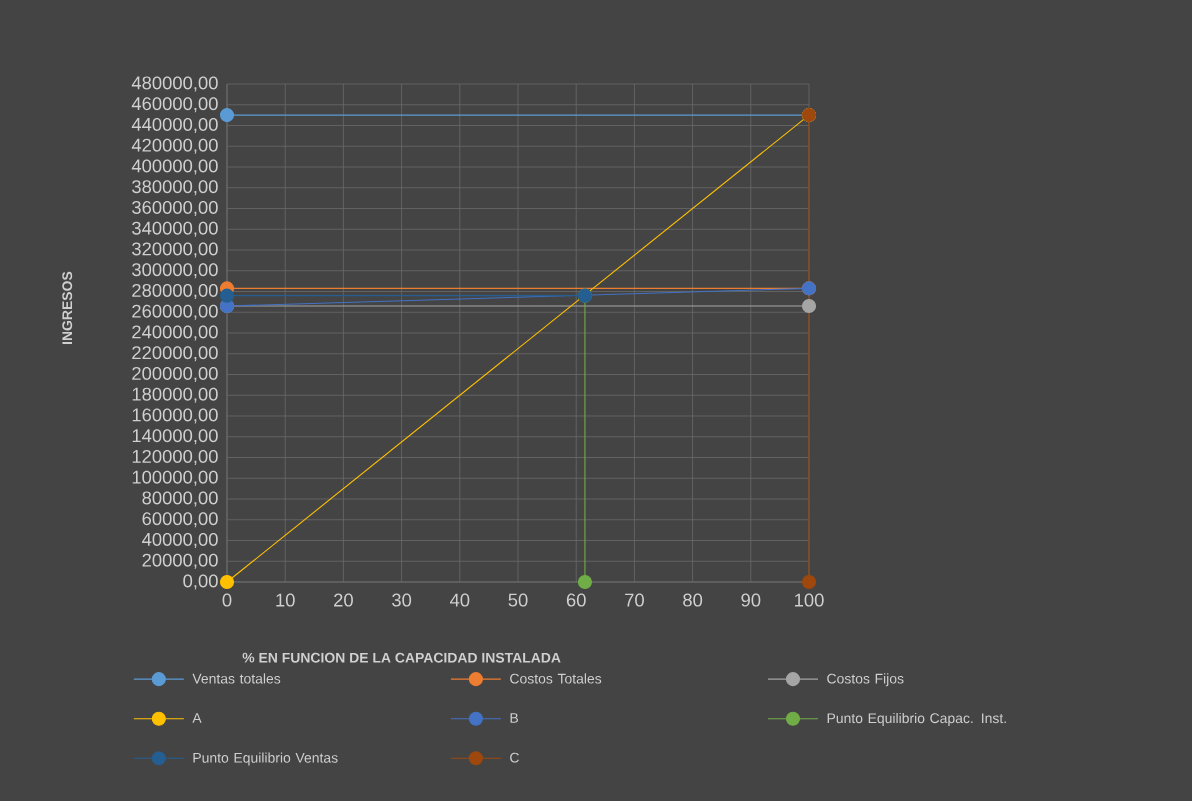 Image resolution: width=1192 pixels, height=801 pixels. What do you see at coordinates (180, 499) in the screenshot?
I see `y-tick-label: 80000,00` at bounding box center [180, 499].